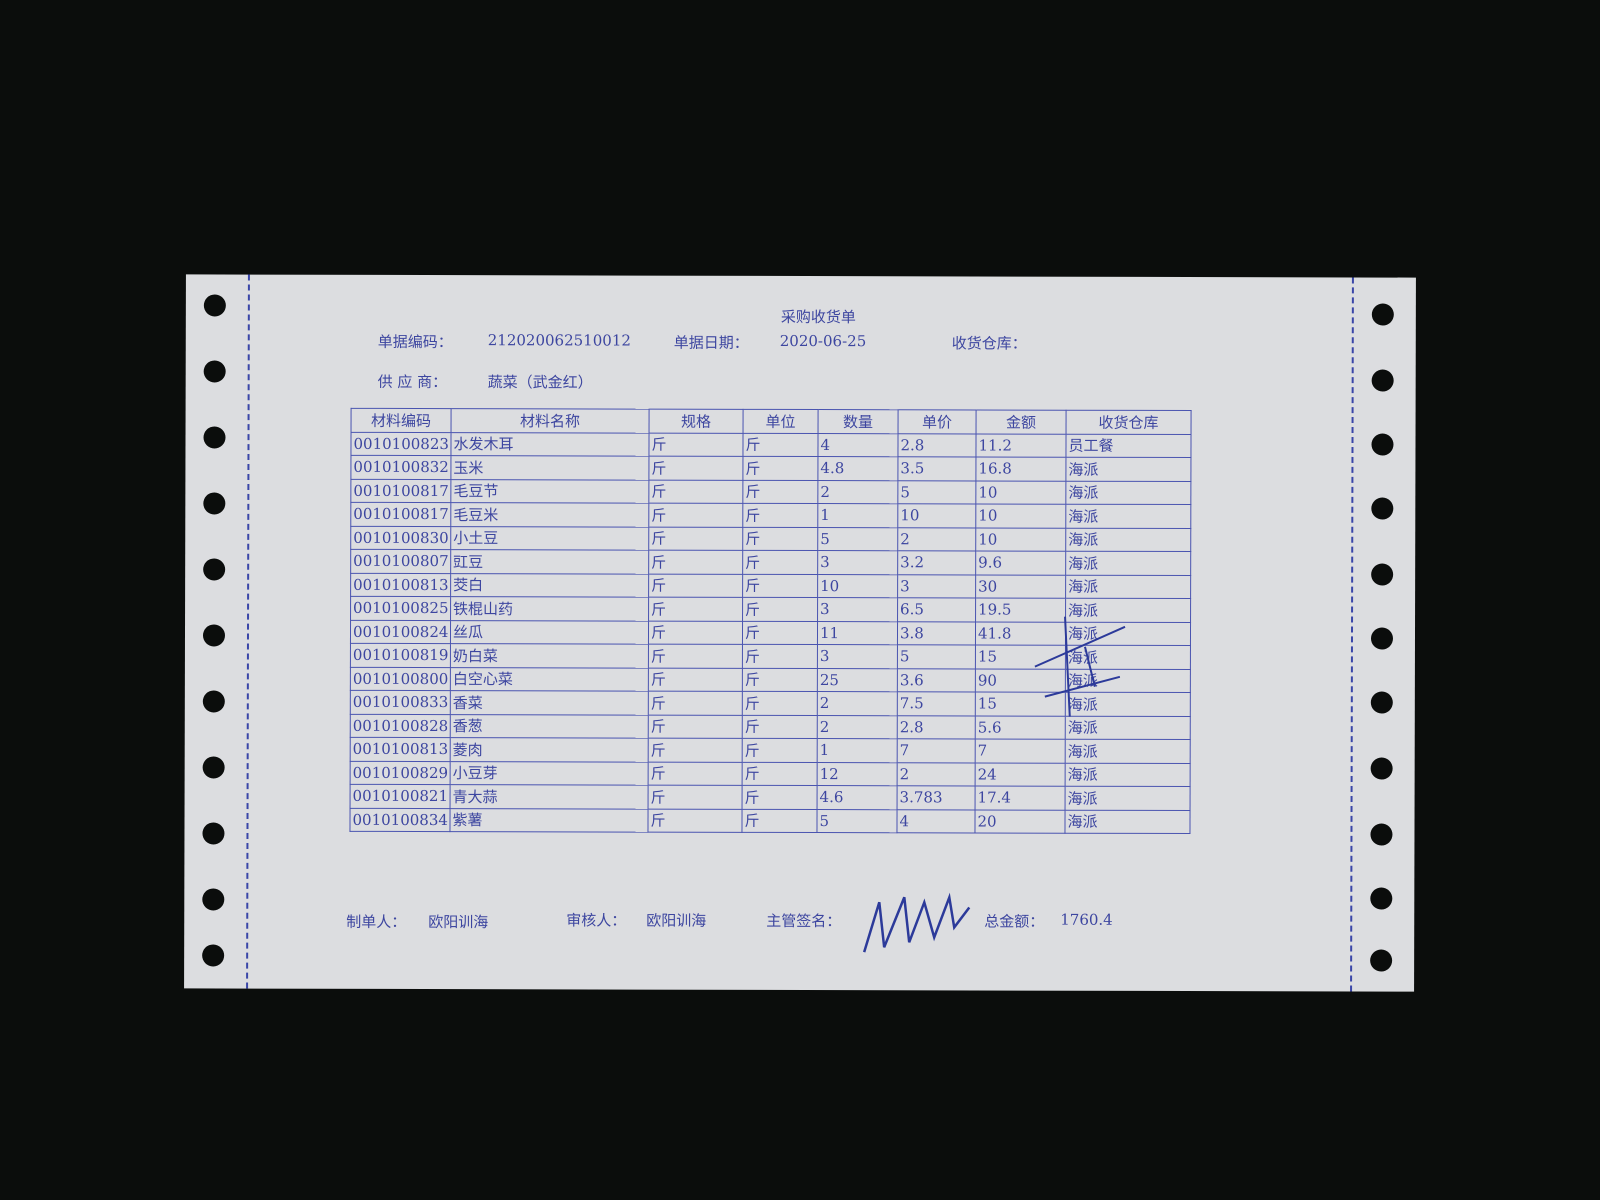  I want to click on table-cell: 0010100821, so click(400, 796).